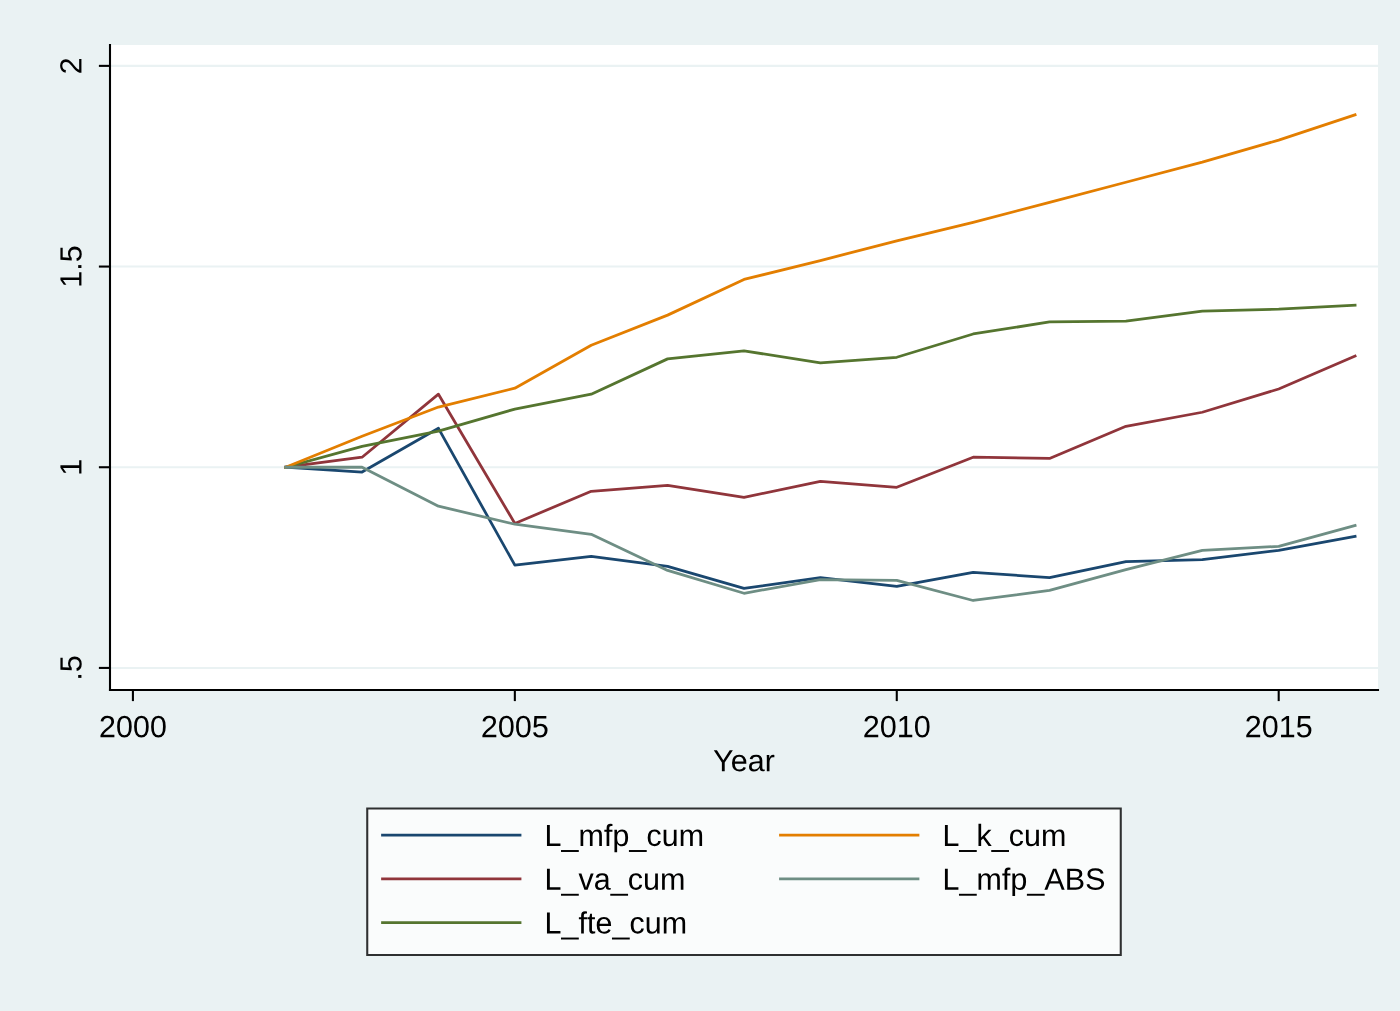  What do you see at coordinates (615, 882) in the screenshot?
I see `legend-label: L_va_cum` at bounding box center [615, 882].